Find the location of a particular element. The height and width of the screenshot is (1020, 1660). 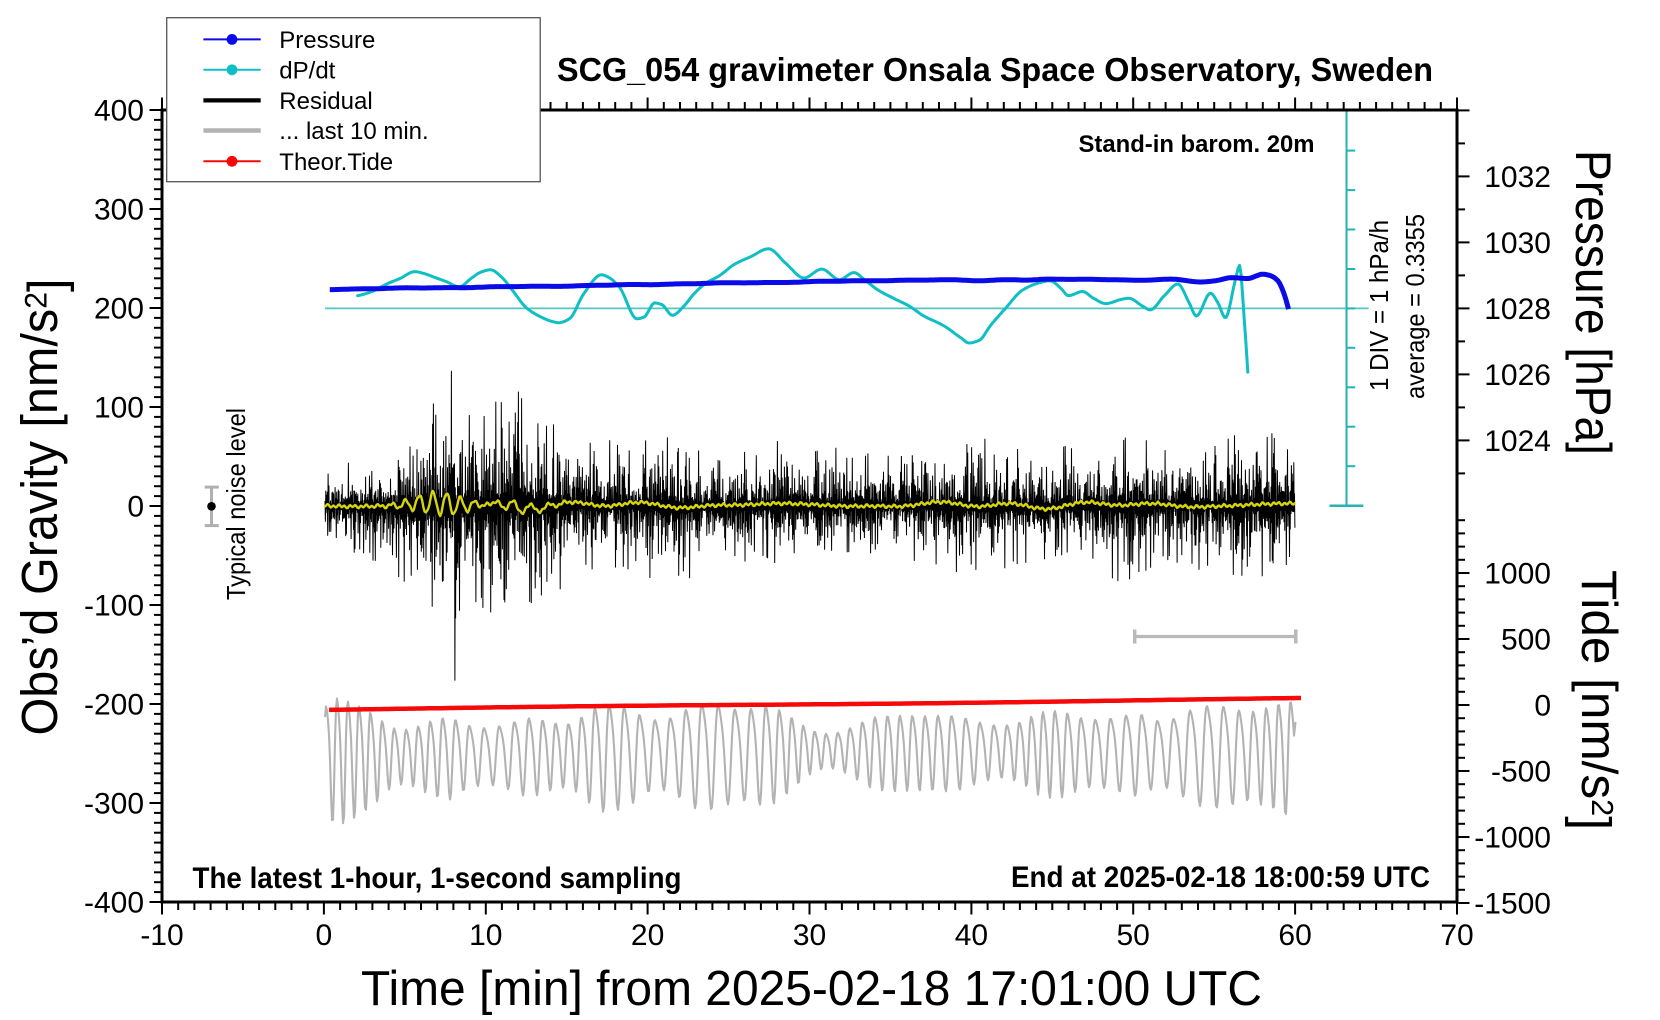

svg-text: 100 is located at coordinates (119, 408).